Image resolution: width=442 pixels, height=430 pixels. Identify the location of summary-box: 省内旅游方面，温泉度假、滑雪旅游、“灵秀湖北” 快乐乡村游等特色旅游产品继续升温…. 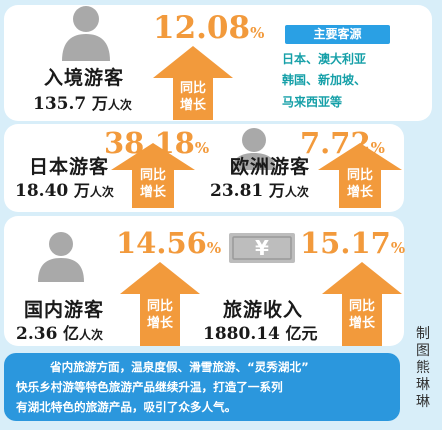
(202, 387).